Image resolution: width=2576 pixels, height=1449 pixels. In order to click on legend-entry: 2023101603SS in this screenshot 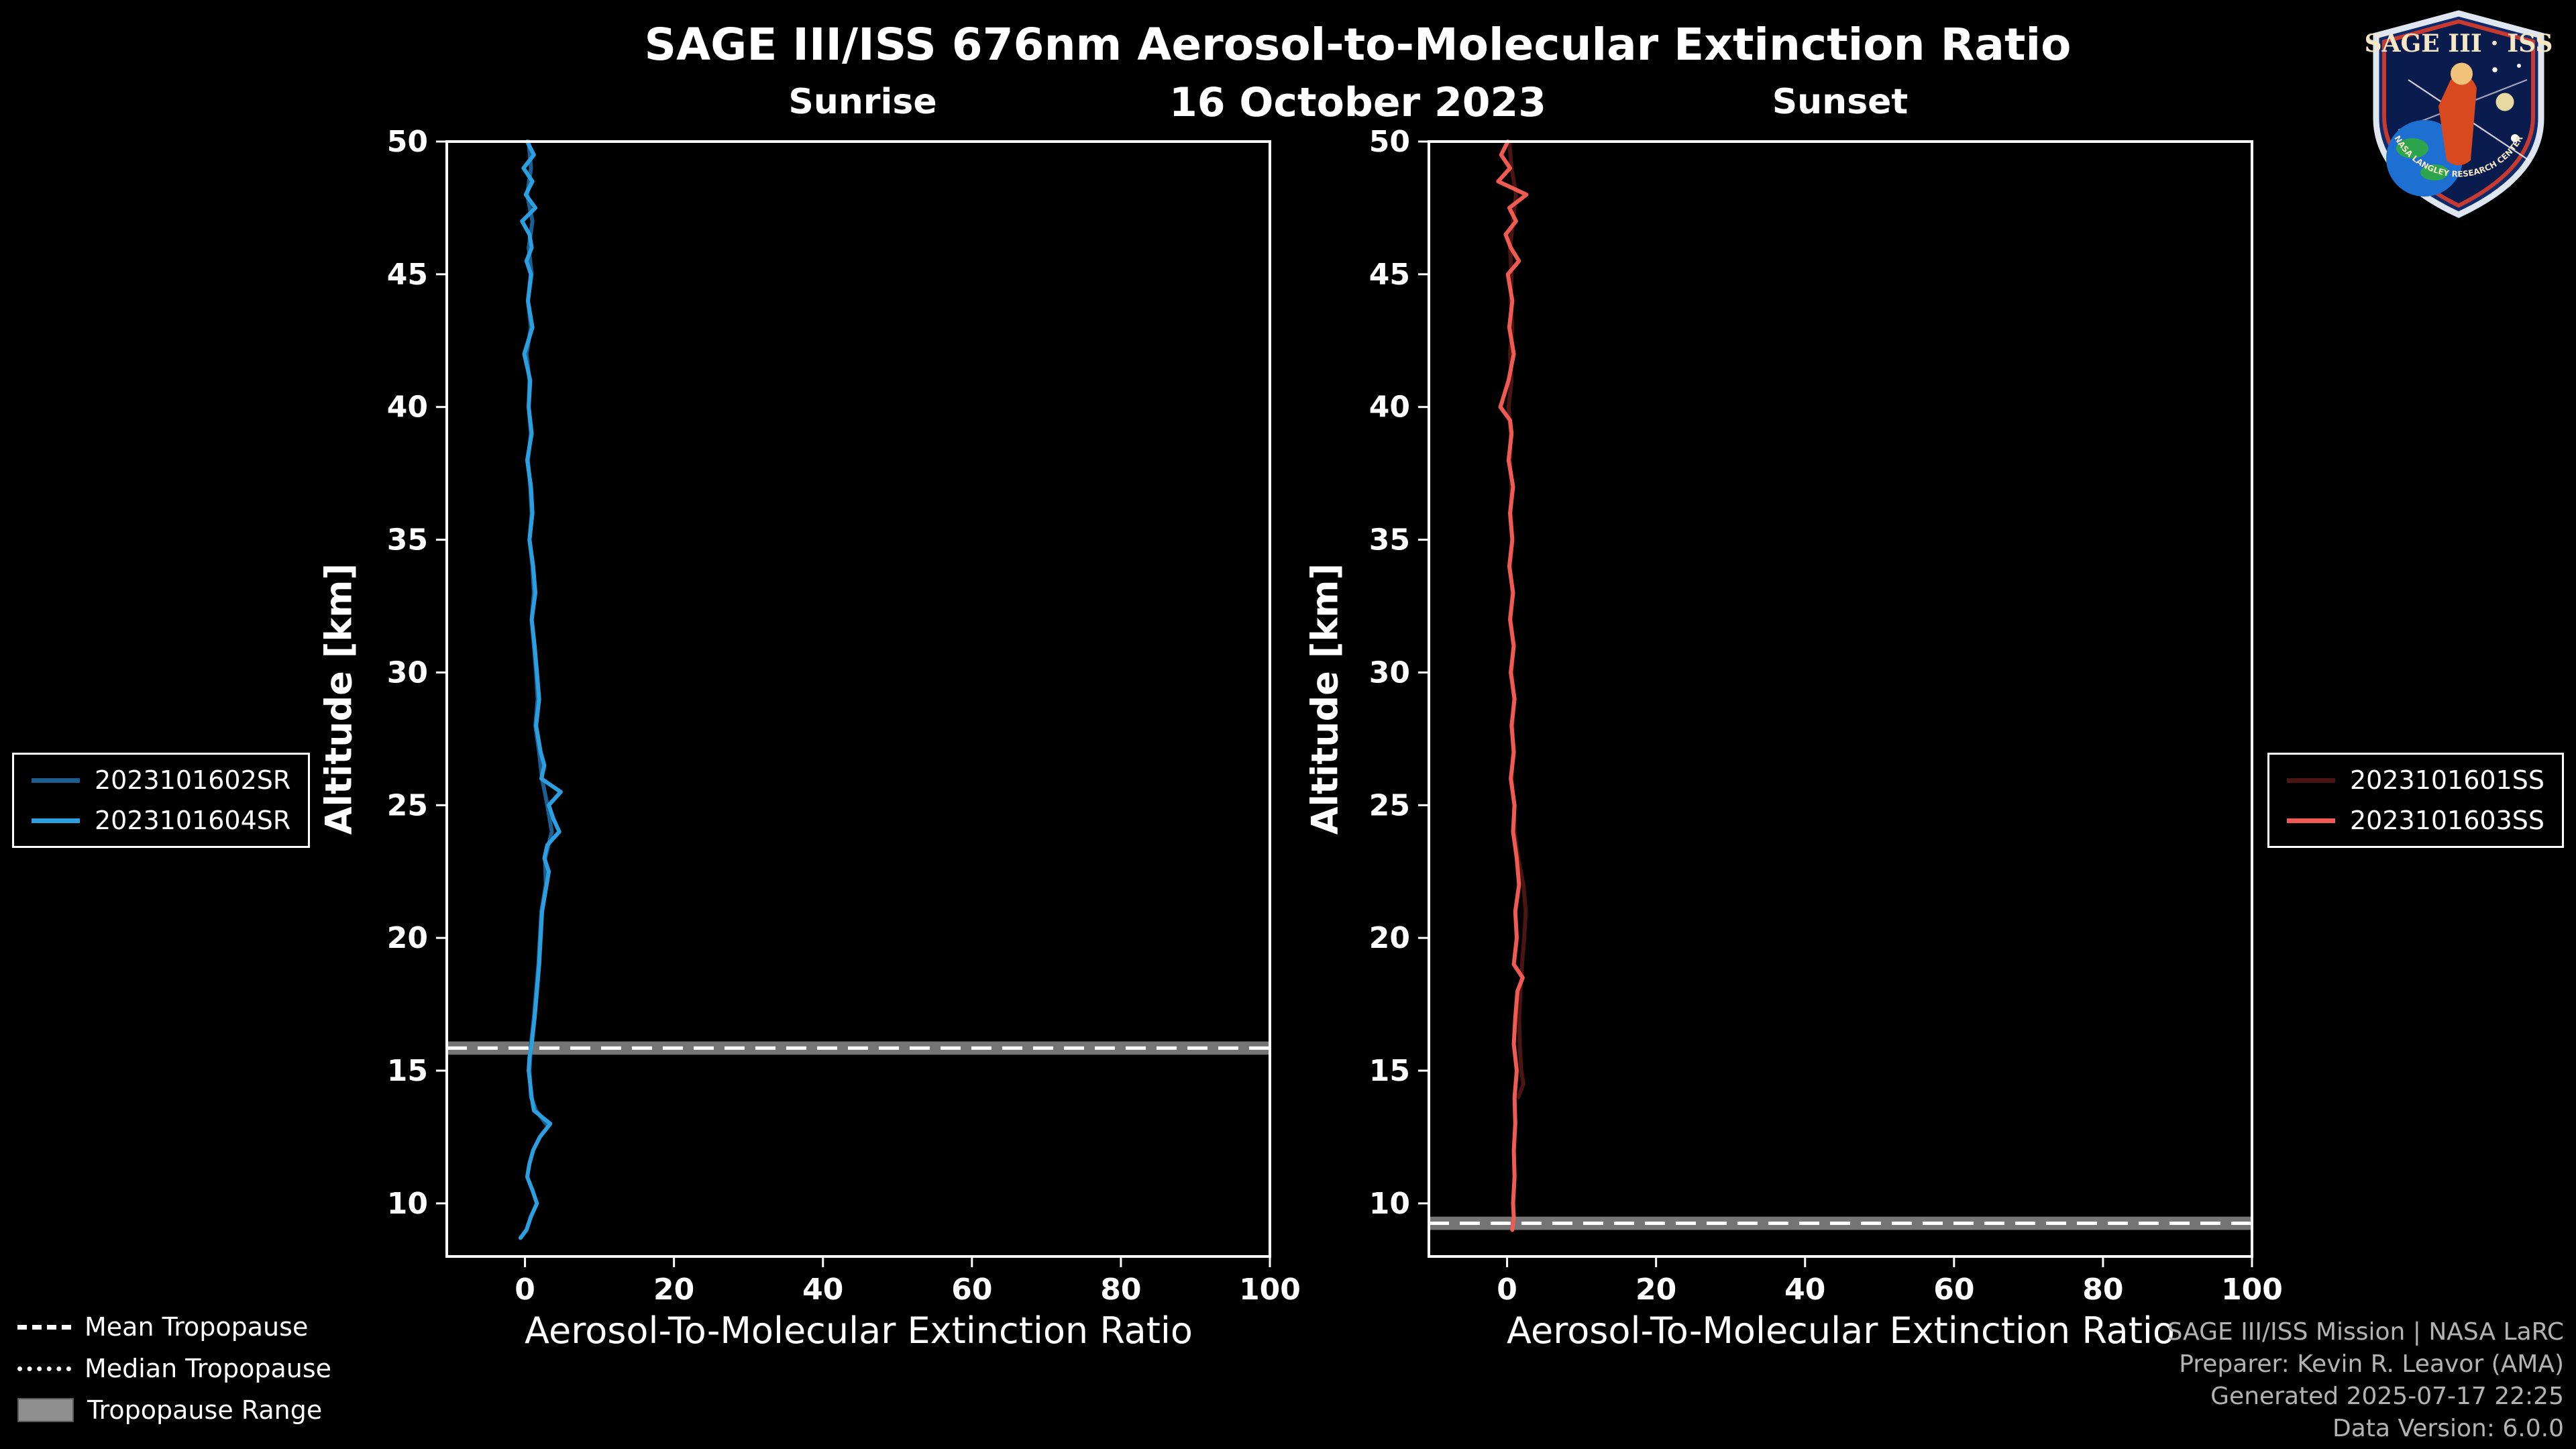, I will do `click(2415, 820)`.